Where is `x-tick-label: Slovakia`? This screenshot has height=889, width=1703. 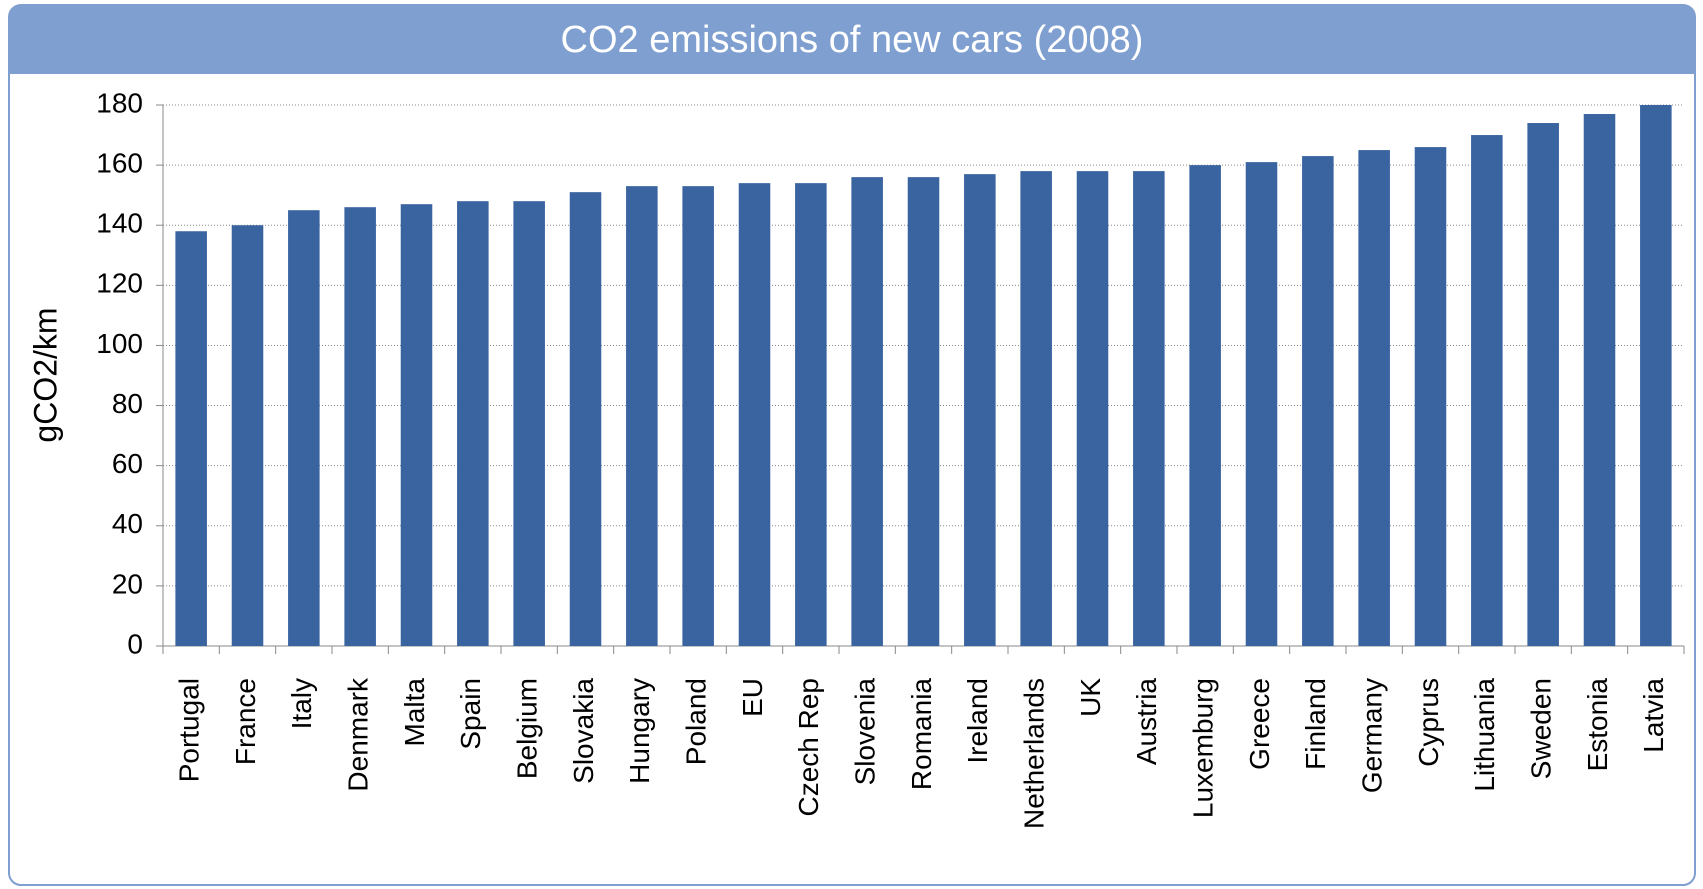
x-tick-label: Slovakia is located at coordinates (583, 731).